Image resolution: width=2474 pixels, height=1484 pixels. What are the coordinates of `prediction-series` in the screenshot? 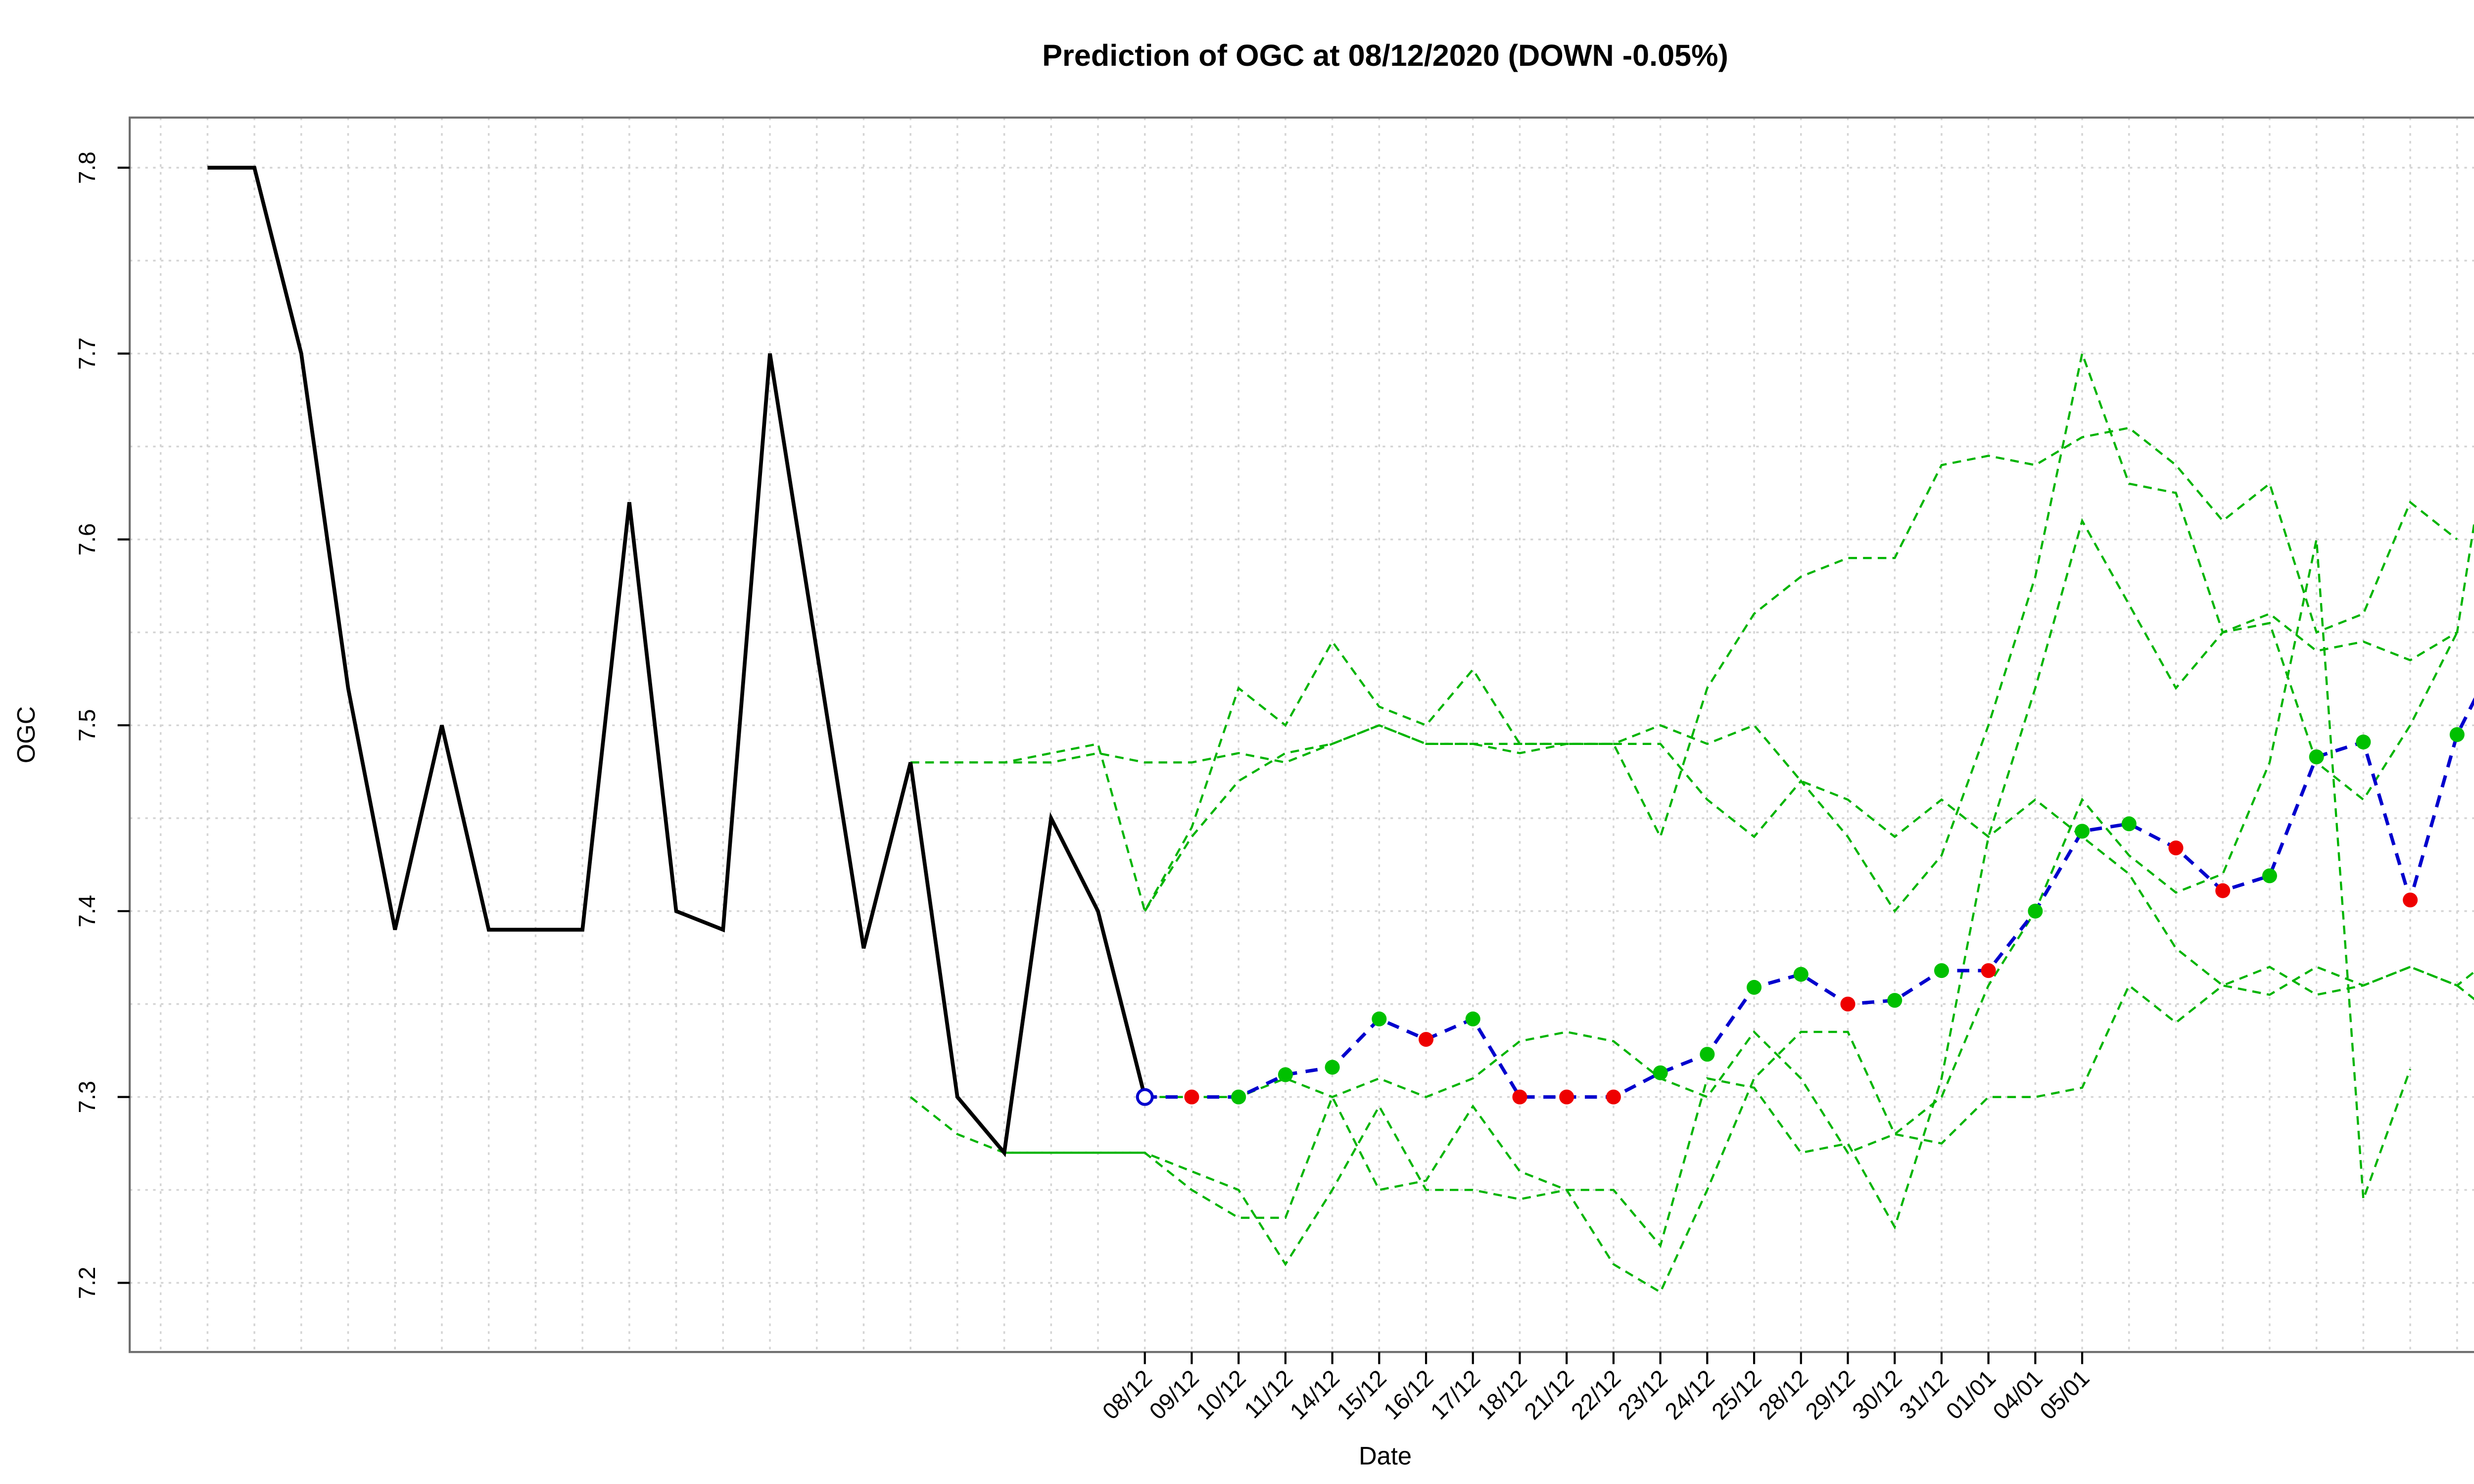 It's located at (1809, 898).